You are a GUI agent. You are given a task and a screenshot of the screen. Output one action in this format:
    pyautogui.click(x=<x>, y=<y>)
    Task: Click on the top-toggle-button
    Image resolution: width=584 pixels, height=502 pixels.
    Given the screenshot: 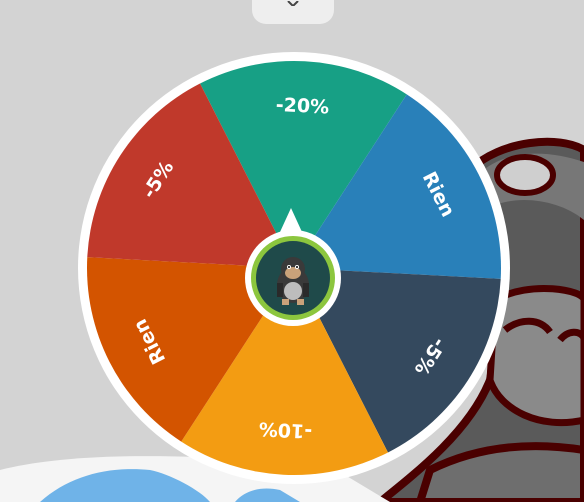 What is the action you would take?
    pyautogui.click(x=293, y=12)
    